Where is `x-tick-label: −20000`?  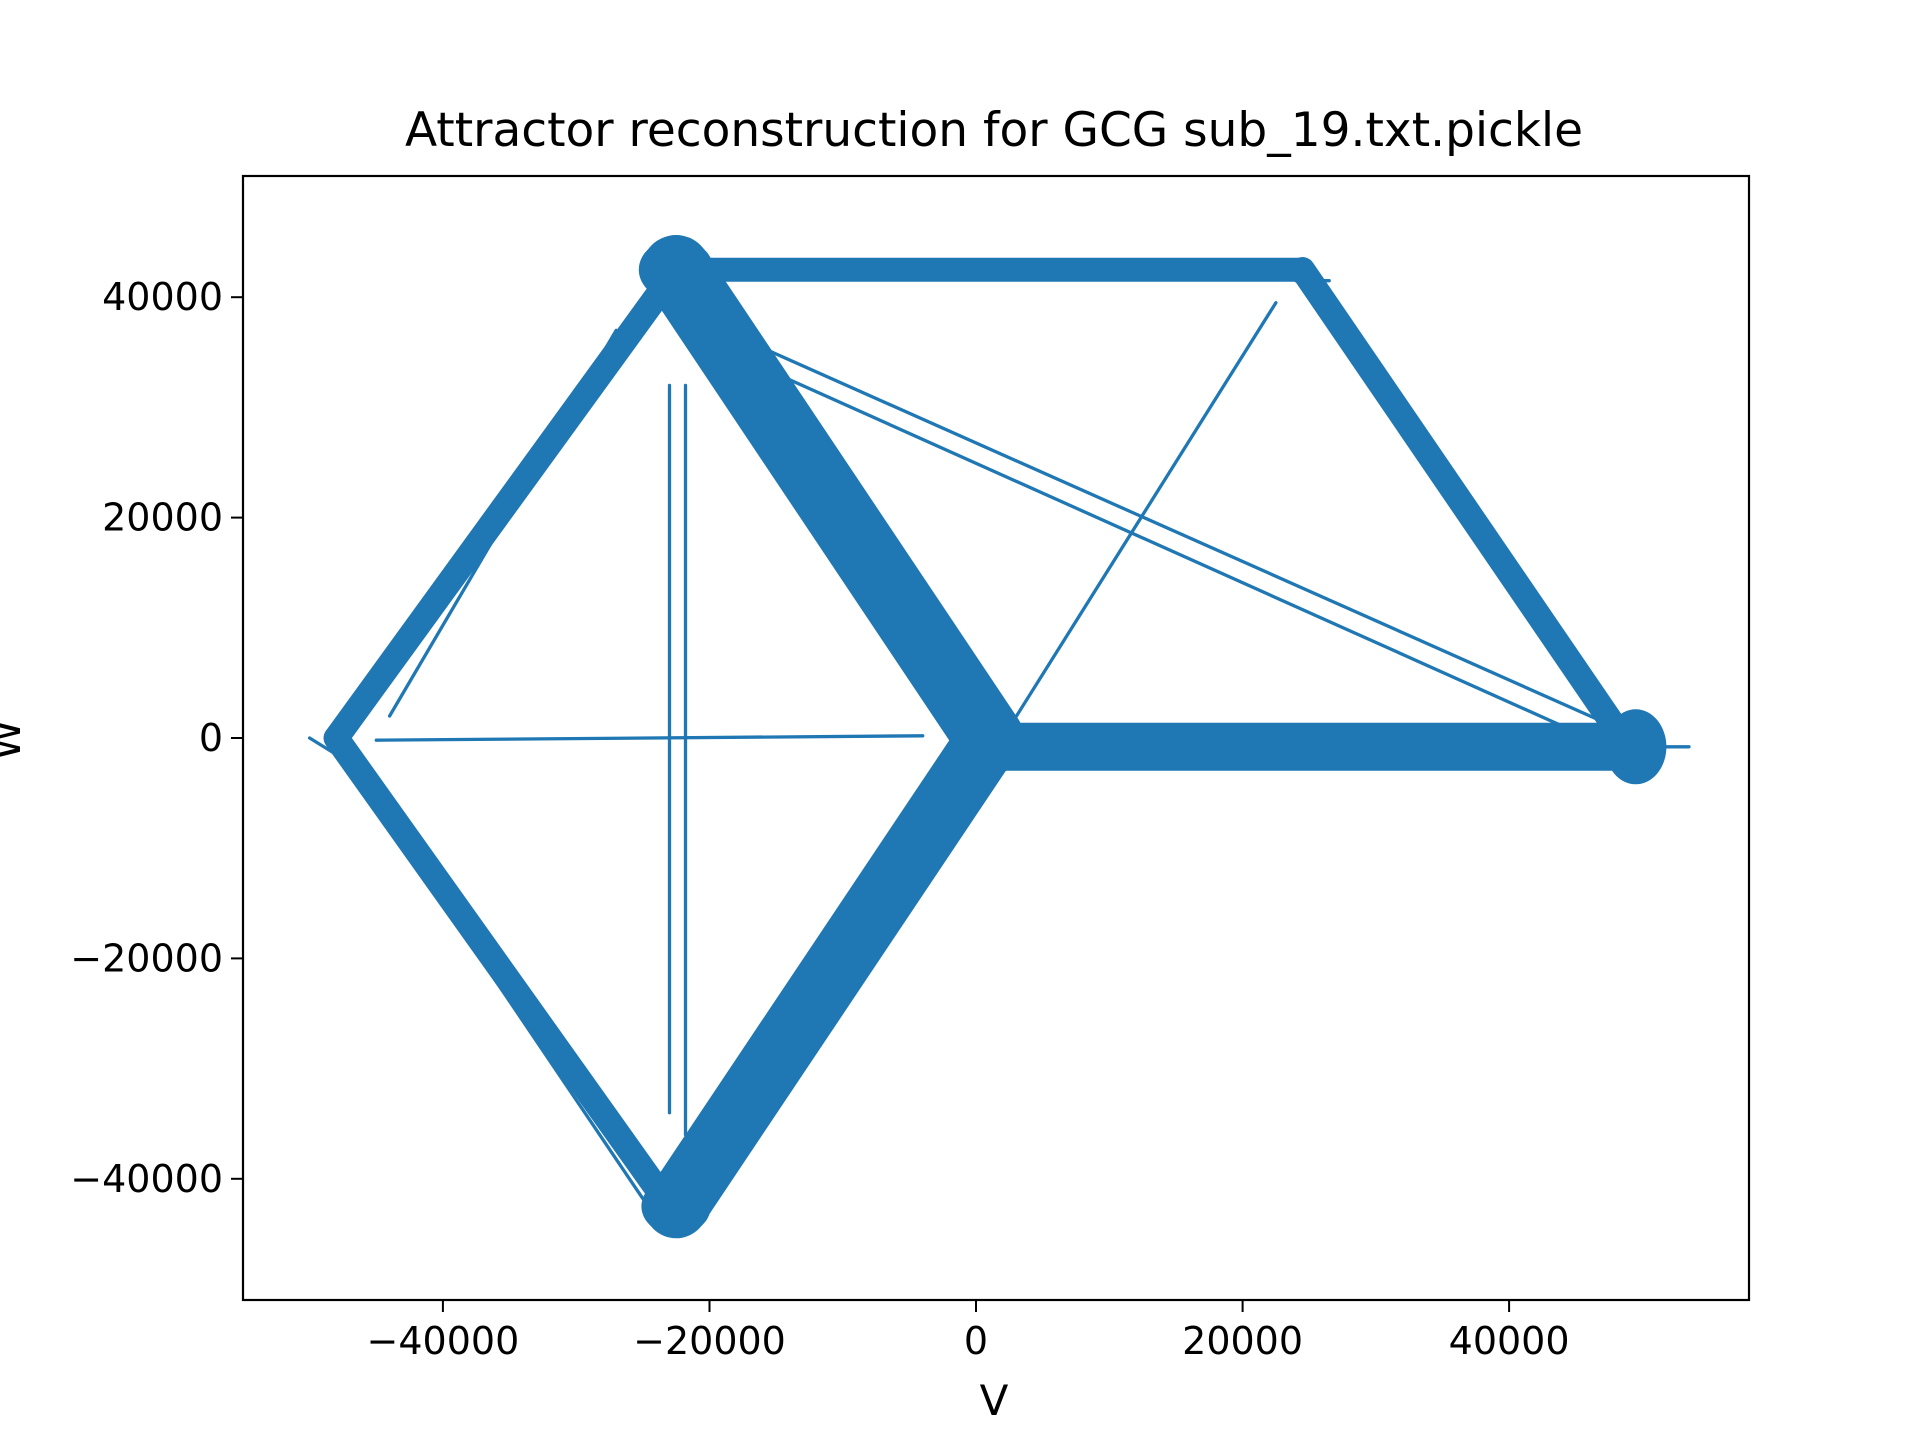
x-tick-label: −20000 is located at coordinates (709, 1341).